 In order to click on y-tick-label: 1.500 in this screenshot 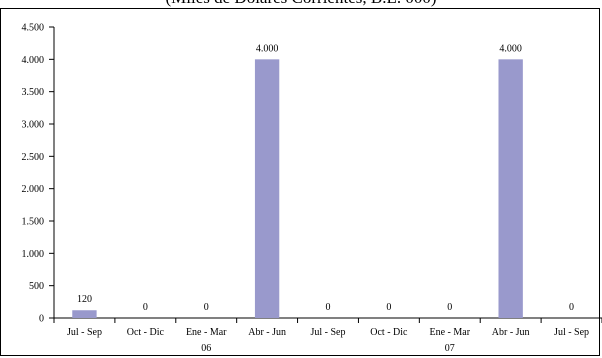, I will do `click(33, 222)`.